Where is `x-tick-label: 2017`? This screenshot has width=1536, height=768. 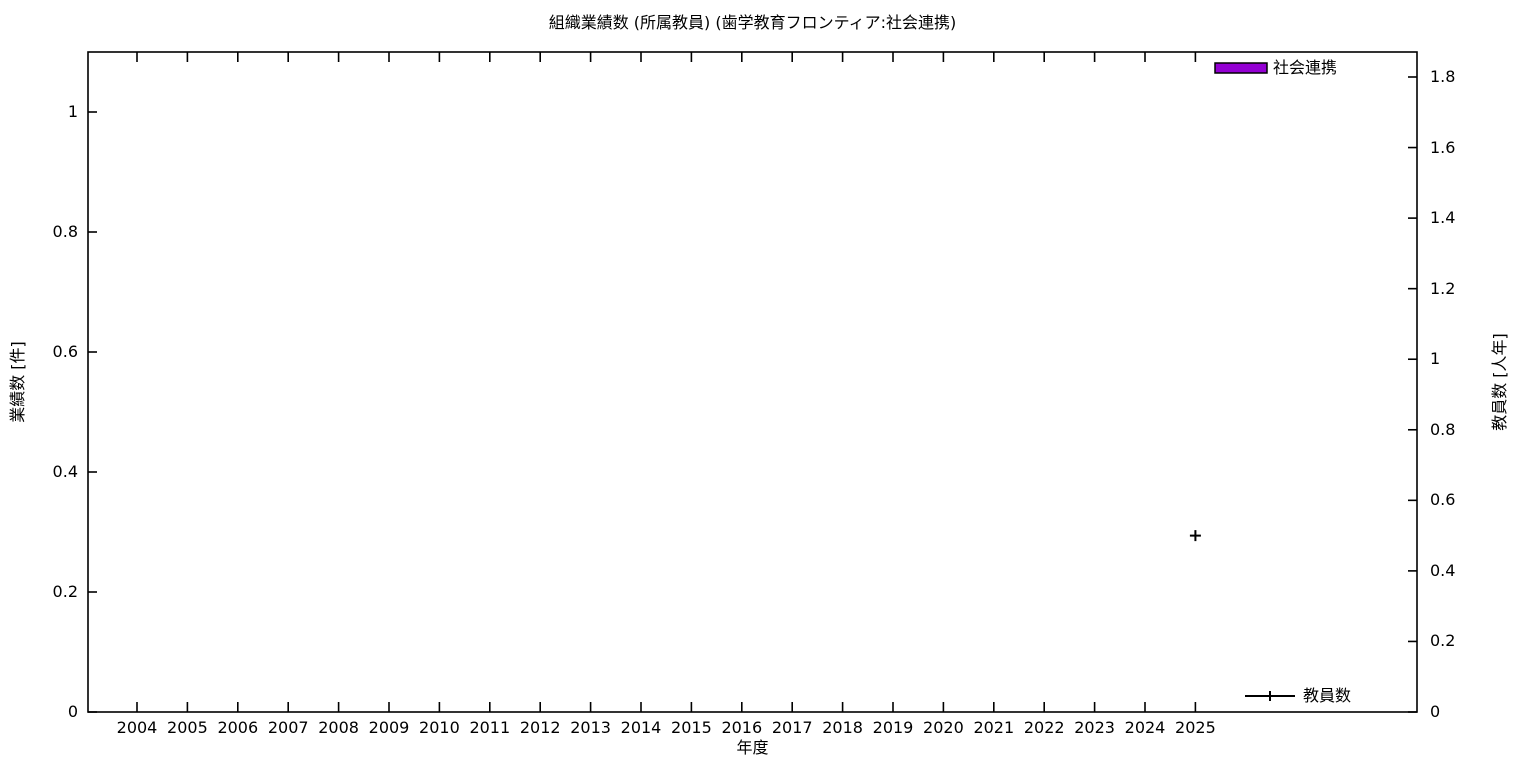
x-tick-label: 2017 is located at coordinates (792, 727).